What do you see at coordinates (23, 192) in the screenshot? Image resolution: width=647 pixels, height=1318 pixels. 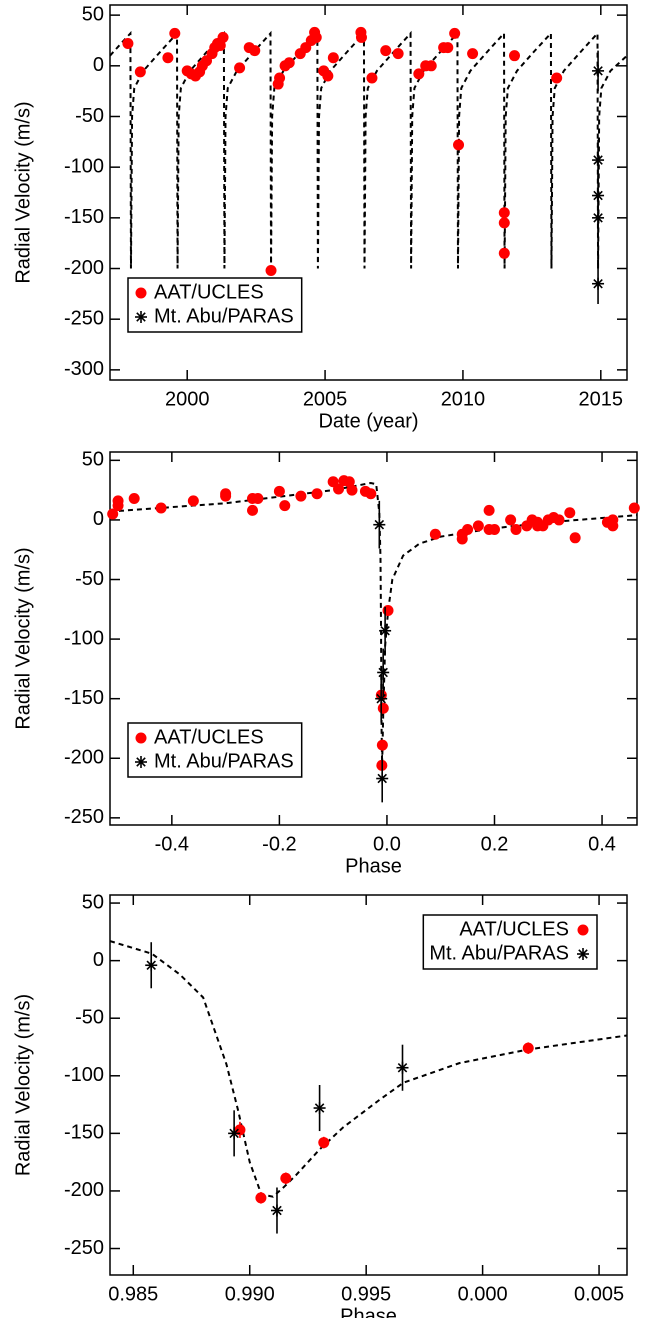 I see `y-axis-label: Radial Velocity (m/s)` at bounding box center [23, 192].